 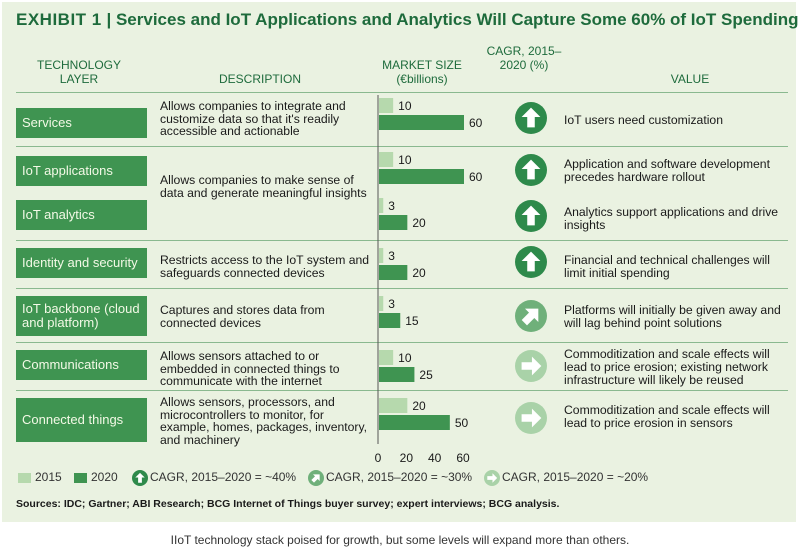 I want to click on layer-label-services: Services, so click(x=81, y=123).